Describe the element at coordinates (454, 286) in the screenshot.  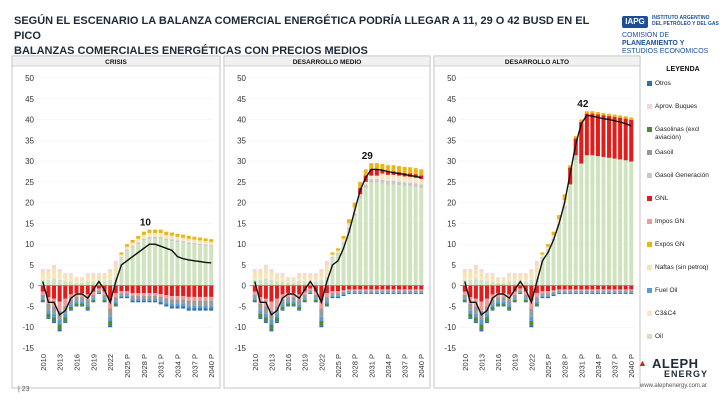
I see `y-tick-label: 0` at that location.